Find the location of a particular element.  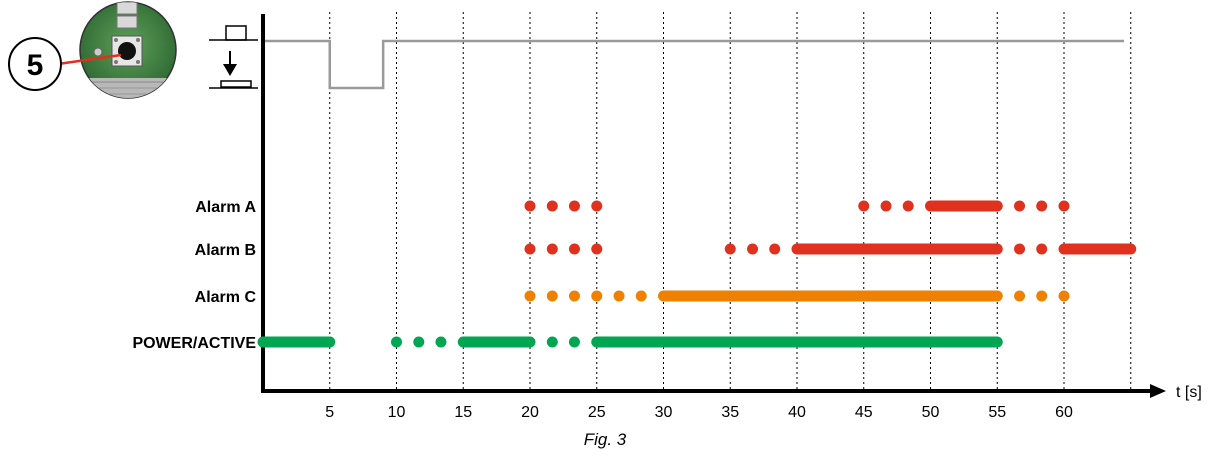

x-tick-label: 5 is located at coordinates (329, 412).